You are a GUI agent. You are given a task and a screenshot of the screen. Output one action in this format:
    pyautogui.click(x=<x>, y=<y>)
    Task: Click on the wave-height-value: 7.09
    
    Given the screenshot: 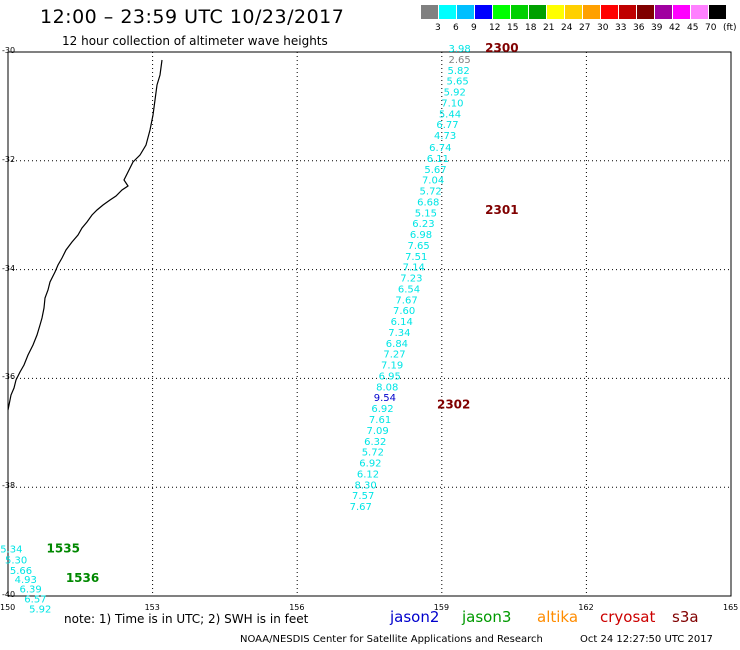 What is the action you would take?
    pyautogui.click(x=378, y=431)
    